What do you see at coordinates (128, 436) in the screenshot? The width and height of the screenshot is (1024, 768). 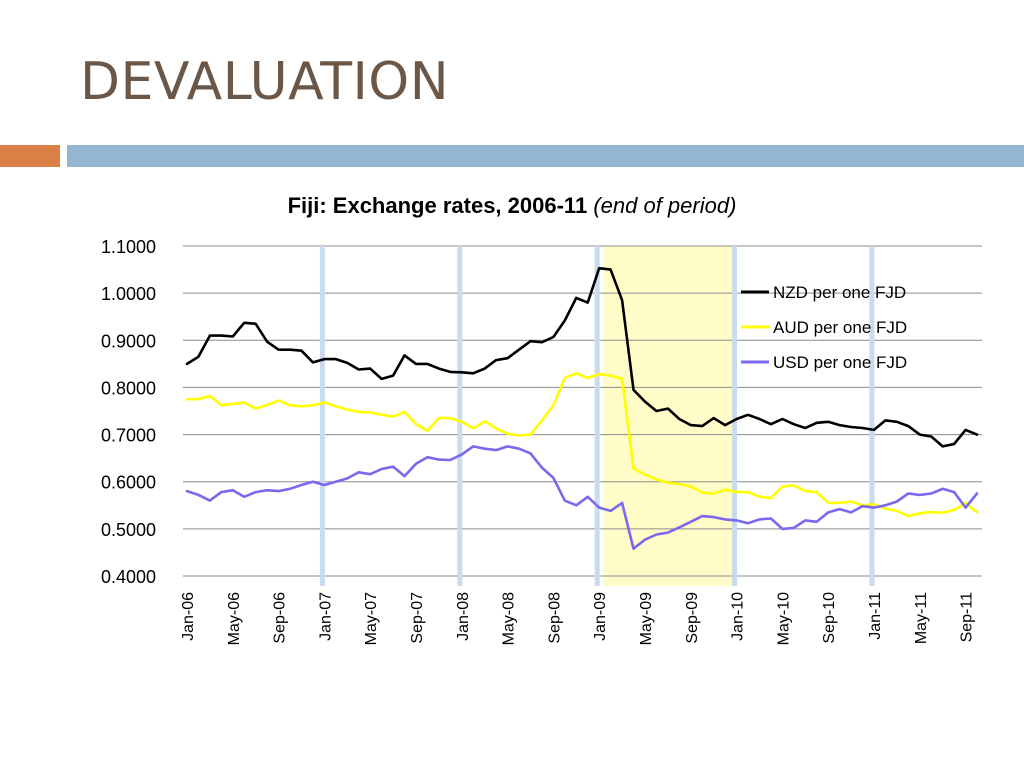 I see `y-tick-label: 0.7000` at bounding box center [128, 436].